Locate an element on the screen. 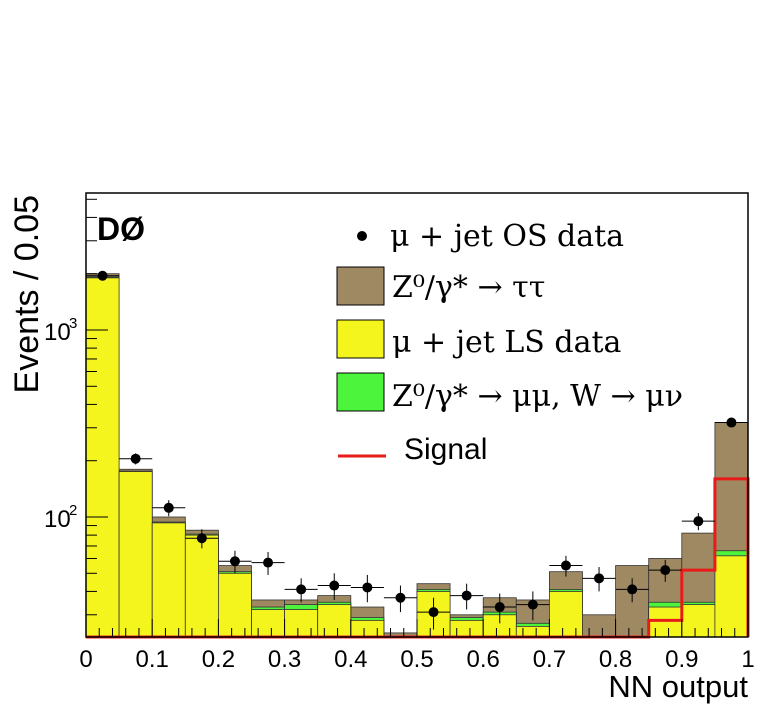 The image size is (773, 715). x-tick-label-5: 0.5 is located at coordinates (416, 659).